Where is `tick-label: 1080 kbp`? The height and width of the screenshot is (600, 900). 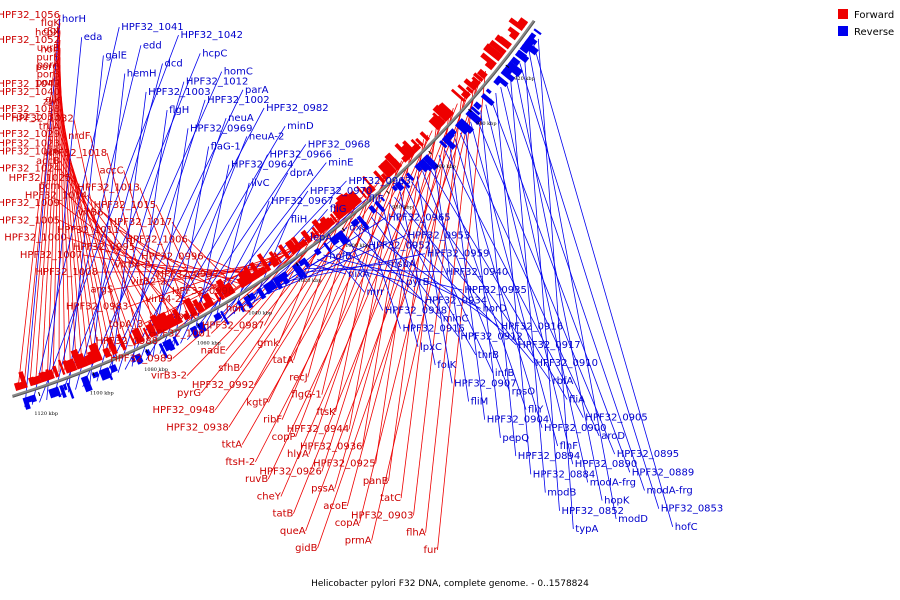 tick-label: 1080 kbp is located at coordinates (156, 370).